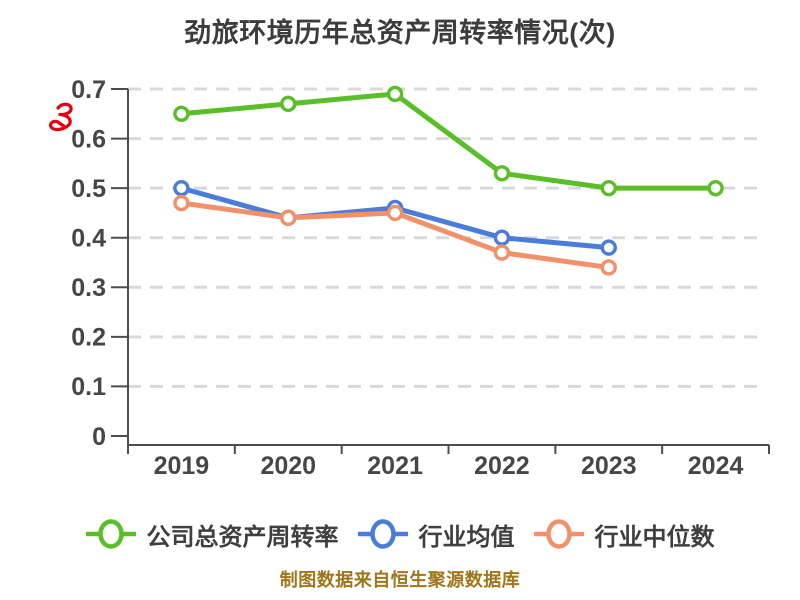 This screenshot has width=800, height=600. What do you see at coordinates (182, 466) in the screenshot?
I see `x-tick-label: 2019` at bounding box center [182, 466].